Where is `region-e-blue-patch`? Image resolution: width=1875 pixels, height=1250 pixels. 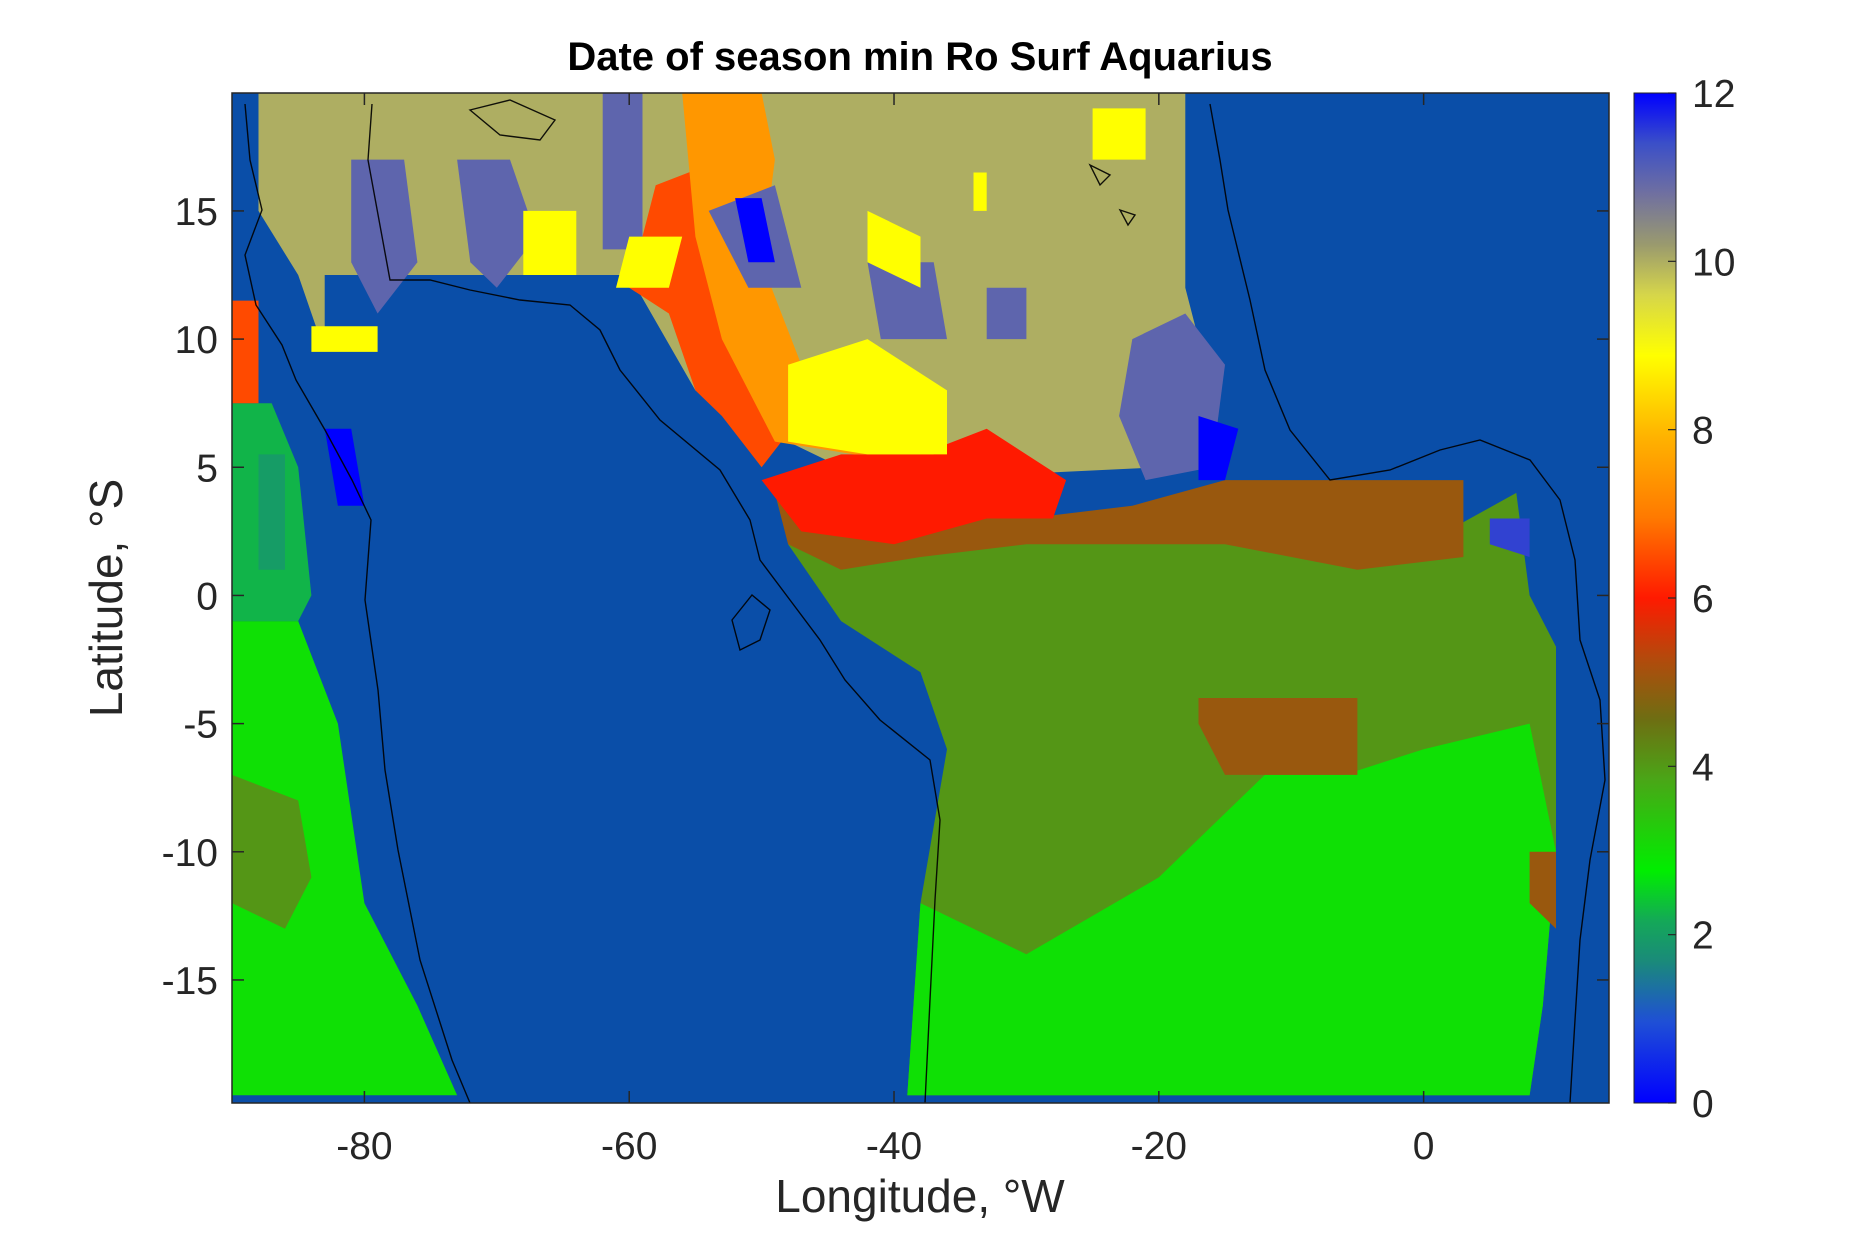 region-e-blue-patch is located at coordinates (1509, 537).